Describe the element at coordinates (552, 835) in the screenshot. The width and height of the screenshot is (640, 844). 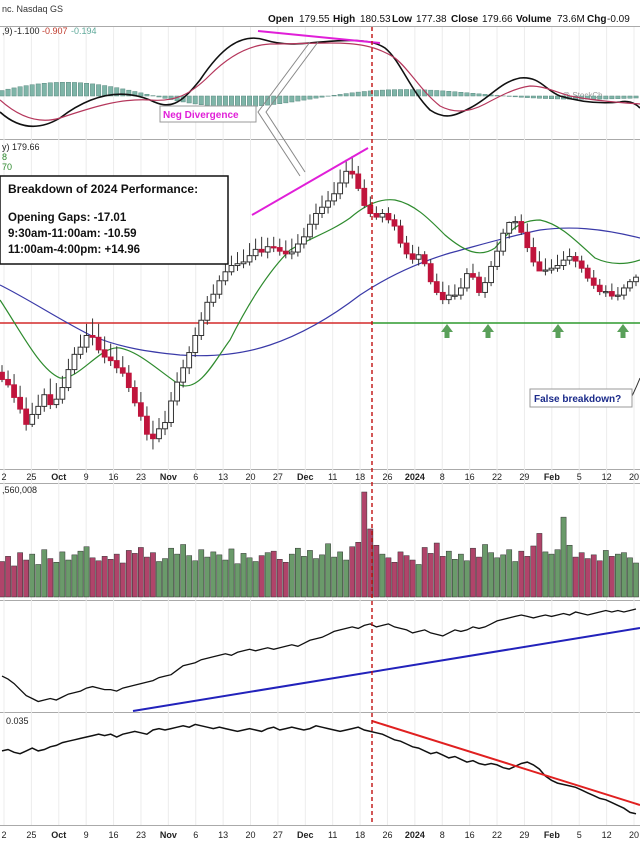
I see `x-axis-label: Feb` at that location.